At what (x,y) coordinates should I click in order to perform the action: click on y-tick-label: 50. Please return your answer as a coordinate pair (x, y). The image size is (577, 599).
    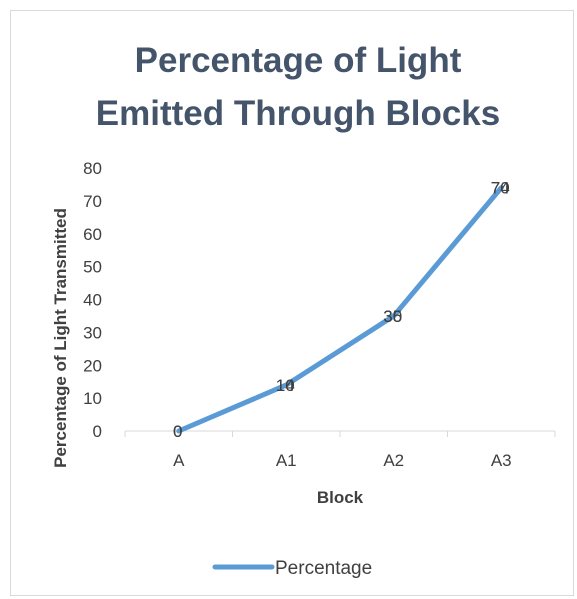
    Looking at the image, I should click on (92, 267).